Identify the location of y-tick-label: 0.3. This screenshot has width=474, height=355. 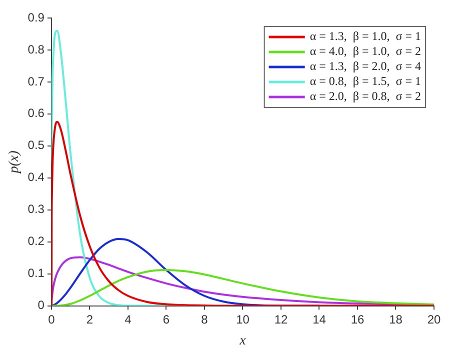
(36, 209).